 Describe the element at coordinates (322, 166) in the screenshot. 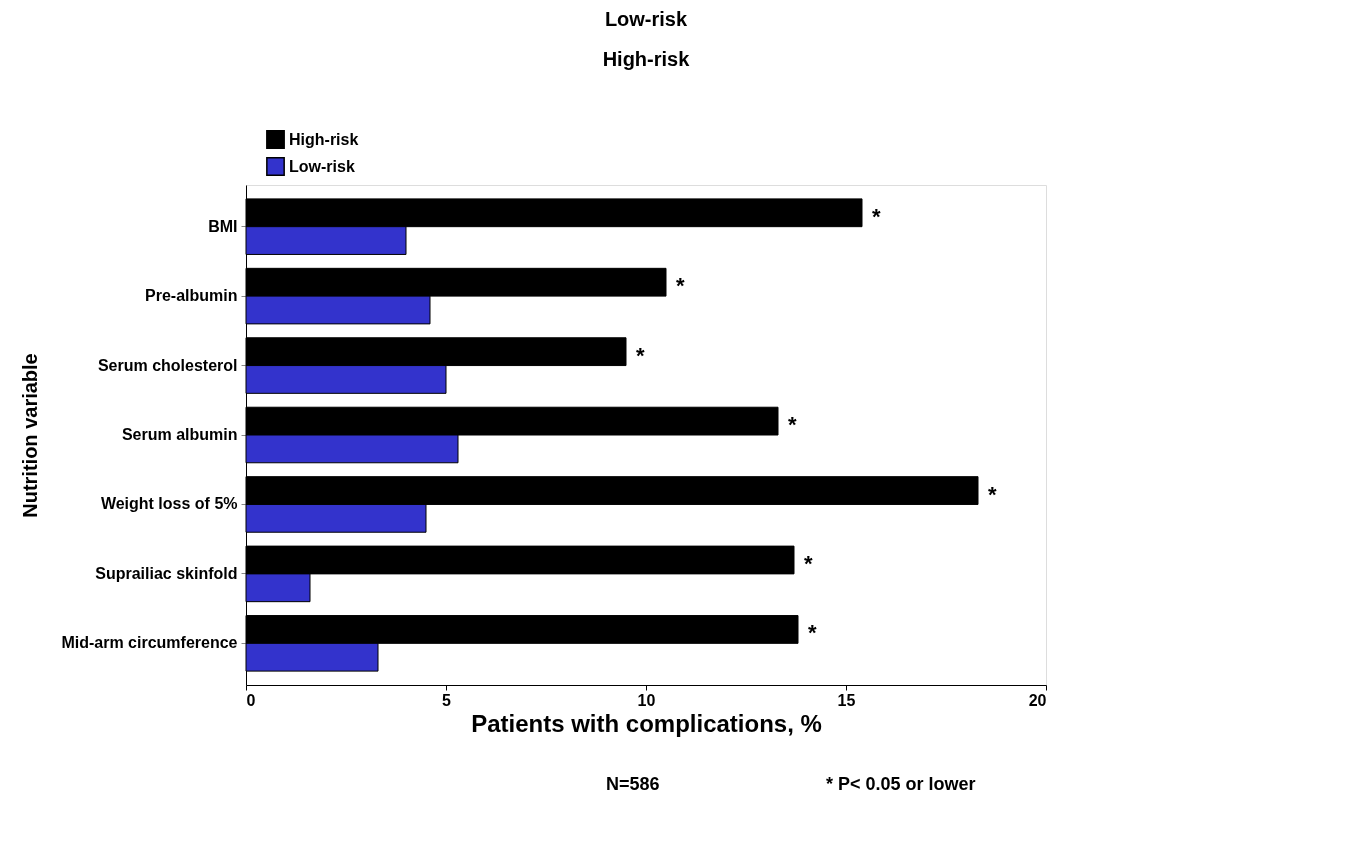

I see `legend-label: Low-risk` at that location.